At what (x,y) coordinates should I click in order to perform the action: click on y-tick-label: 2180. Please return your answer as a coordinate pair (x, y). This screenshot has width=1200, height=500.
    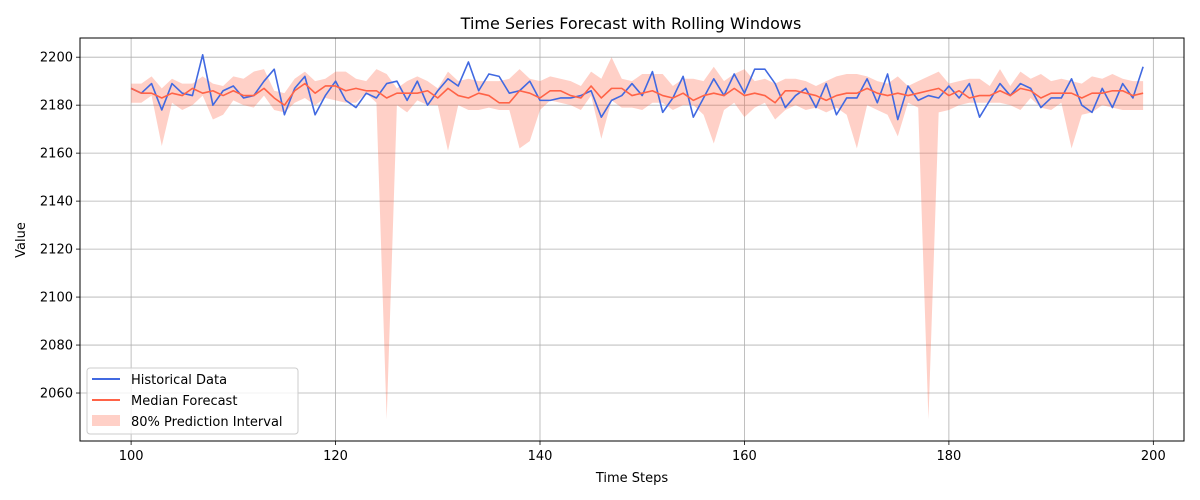
    Looking at the image, I should click on (56, 106).